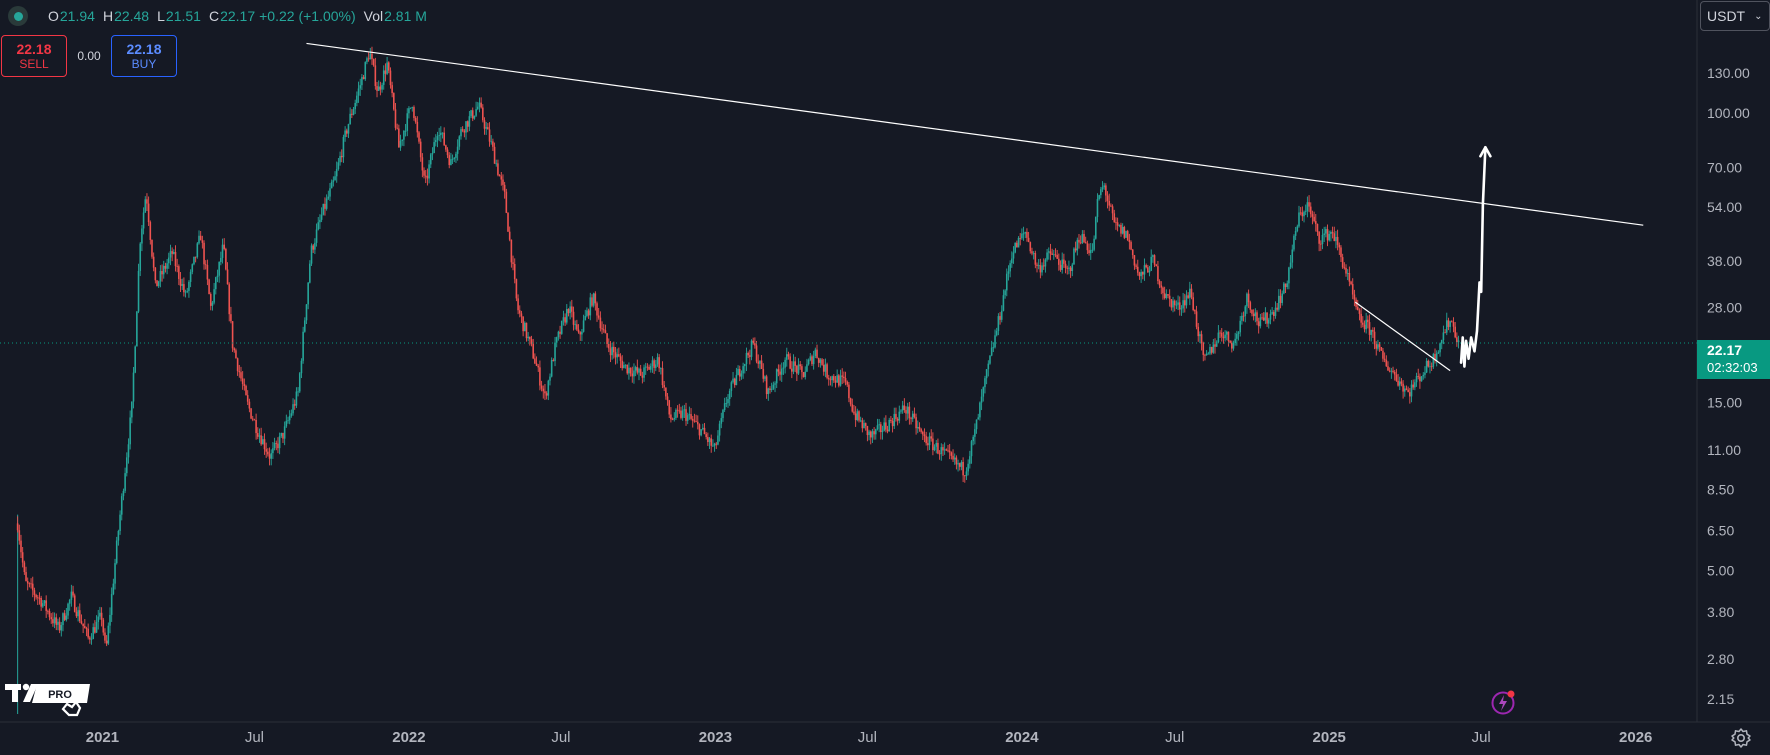 This screenshot has width=1770, height=755. I want to click on low-value: 21.51, so click(183, 16).